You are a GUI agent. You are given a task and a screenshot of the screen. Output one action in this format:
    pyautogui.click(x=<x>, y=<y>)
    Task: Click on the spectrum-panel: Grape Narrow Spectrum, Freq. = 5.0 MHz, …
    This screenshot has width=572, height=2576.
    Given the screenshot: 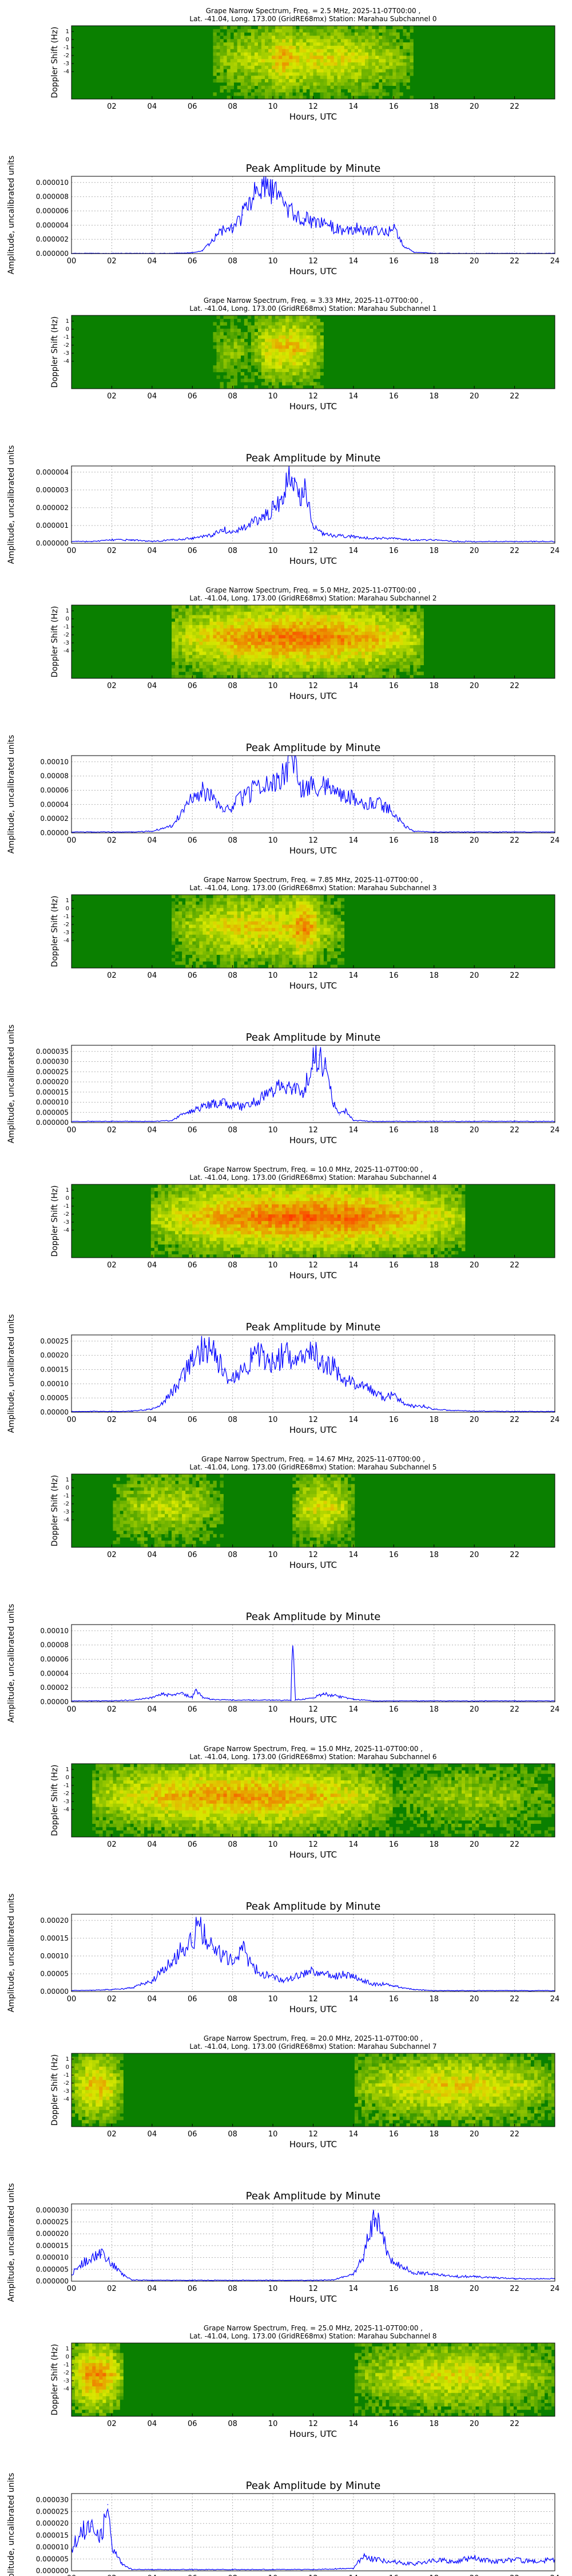 What is the action you would take?
    pyautogui.click(x=302, y=643)
    